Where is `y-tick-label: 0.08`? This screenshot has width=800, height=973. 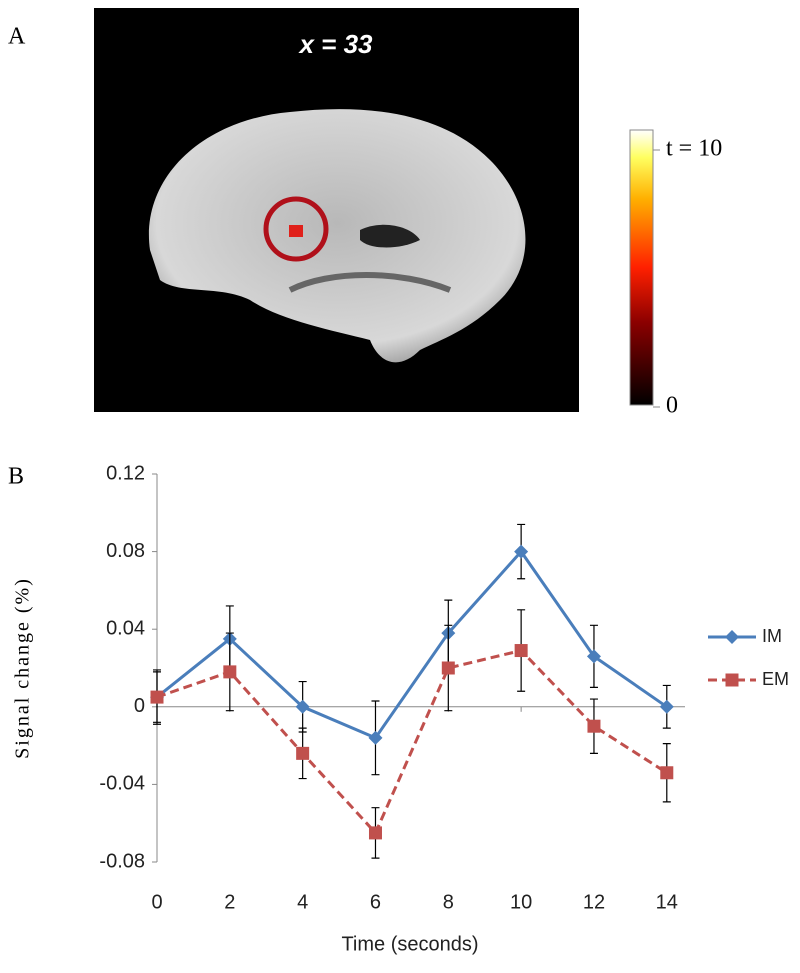 y-tick-label: 0.08 is located at coordinates (125, 551).